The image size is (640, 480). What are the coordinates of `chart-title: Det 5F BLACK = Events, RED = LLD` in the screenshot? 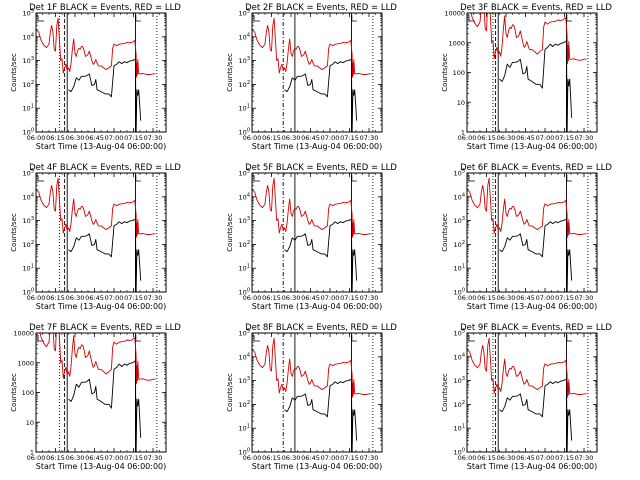 It's located at (321, 168).